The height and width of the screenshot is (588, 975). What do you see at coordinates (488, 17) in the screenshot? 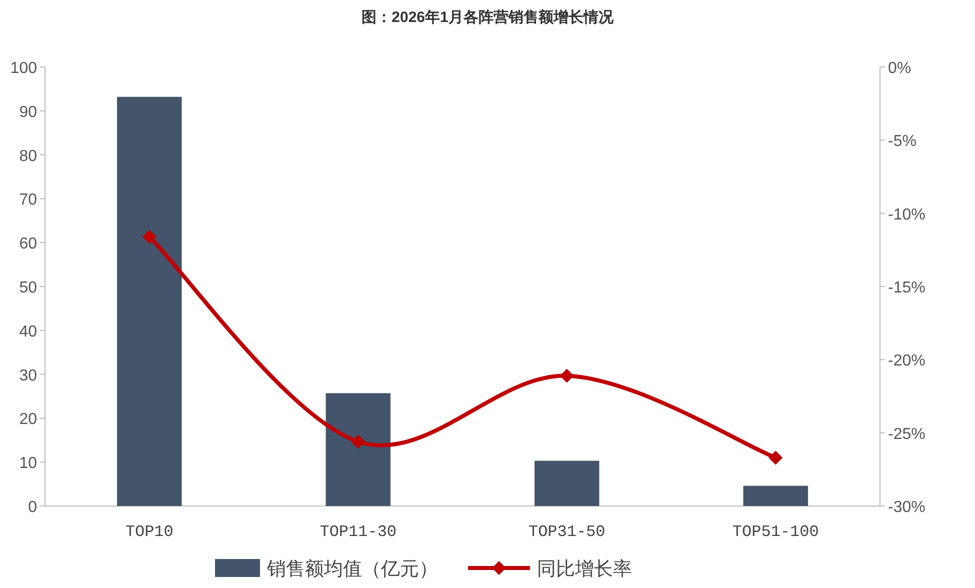
I see `chart-title: 图：2026年1月各阵营销售额增长情况` at bounding box center [488, 17].